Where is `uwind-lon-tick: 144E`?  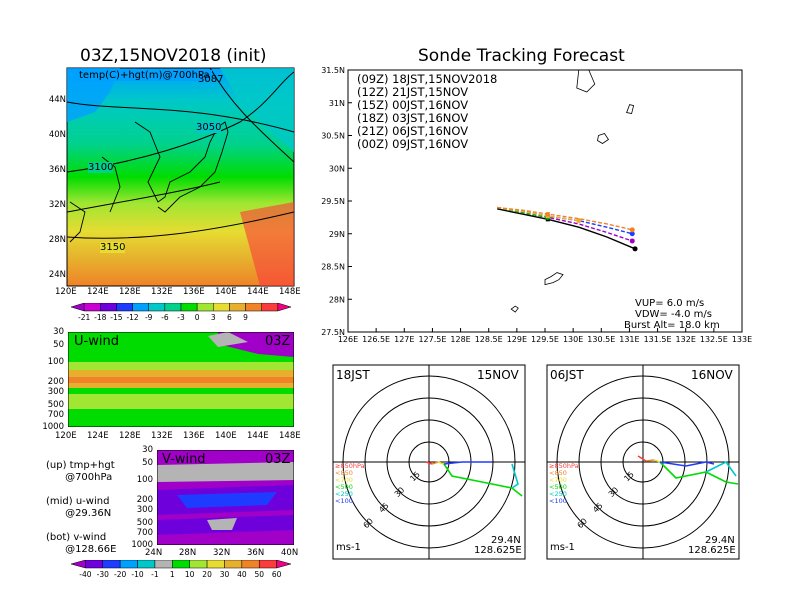 uwind-lon-tick: 144E is located at coordinates (258, 436).